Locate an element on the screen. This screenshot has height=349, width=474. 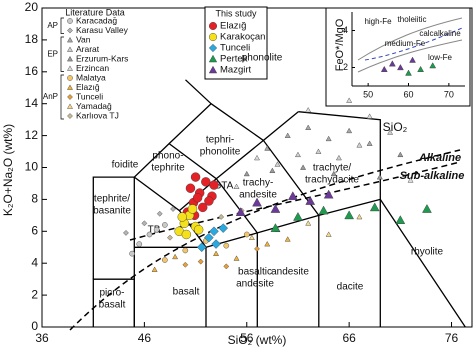
annotation: tephrite is located at coordinates (168, 168).